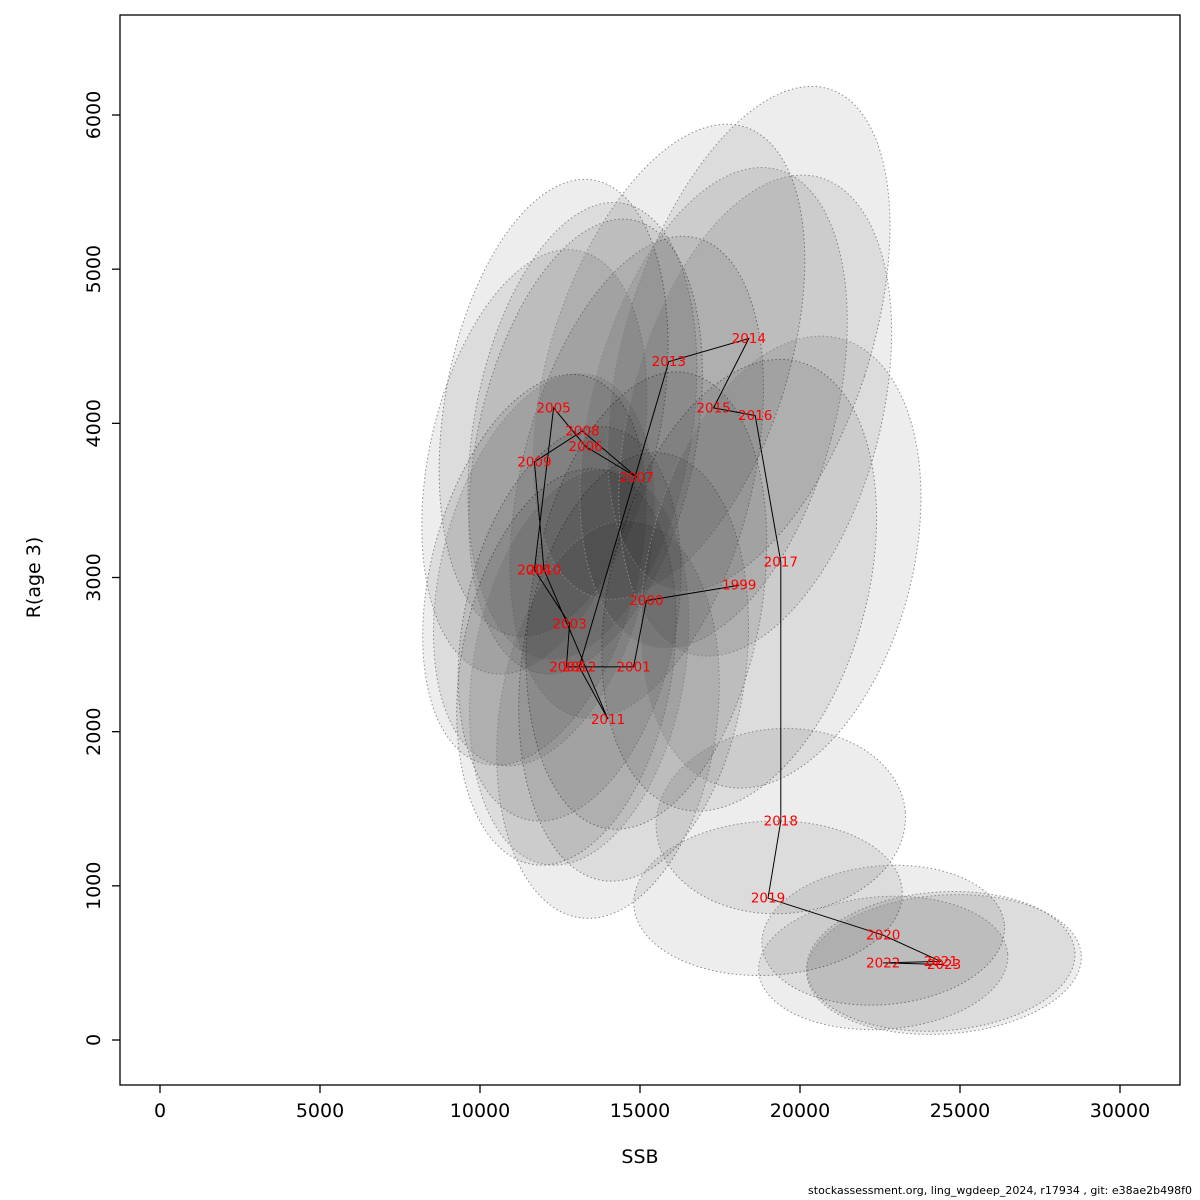  Describe the element at coordinates (94, 886) in the screenshot. I see `svg-text: 1000` at that location.